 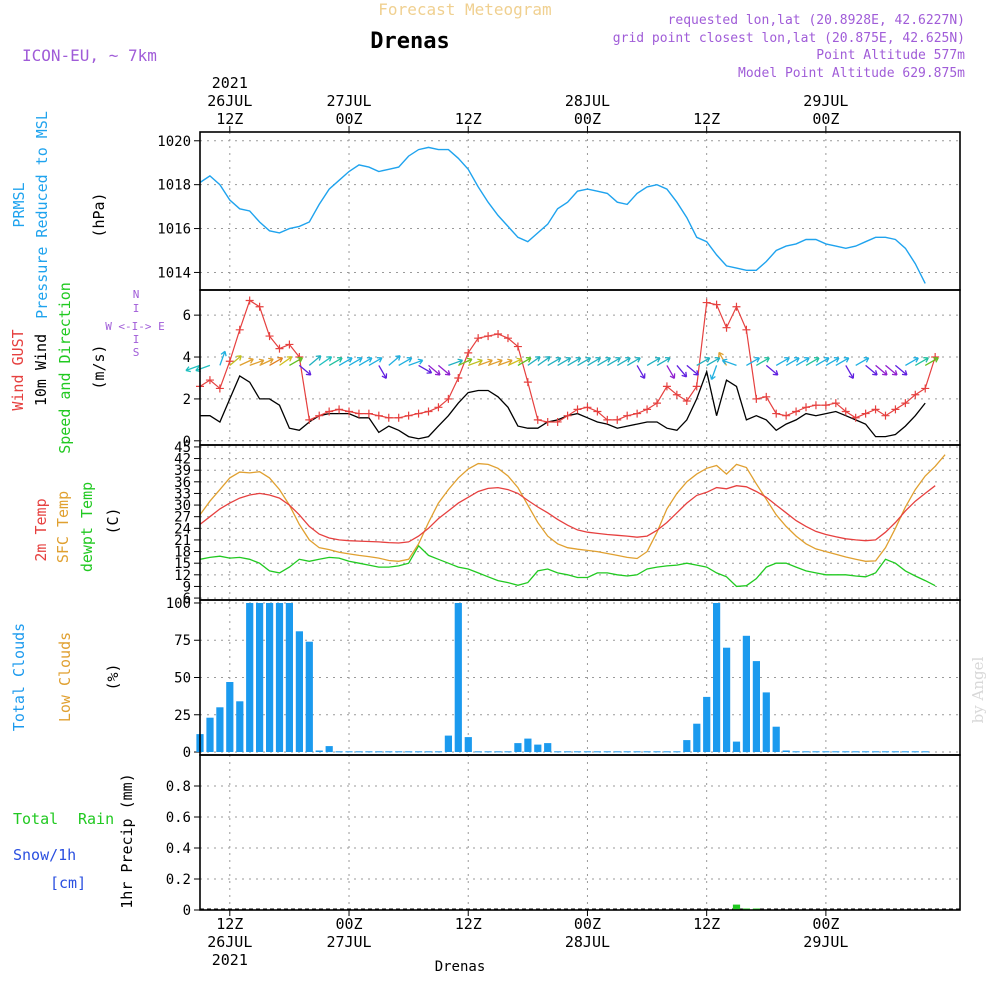 What do you see at coordinates (468, 119) in the screenshot?
I see `time-label-top: 12Z` at bounding box center [468, 119].